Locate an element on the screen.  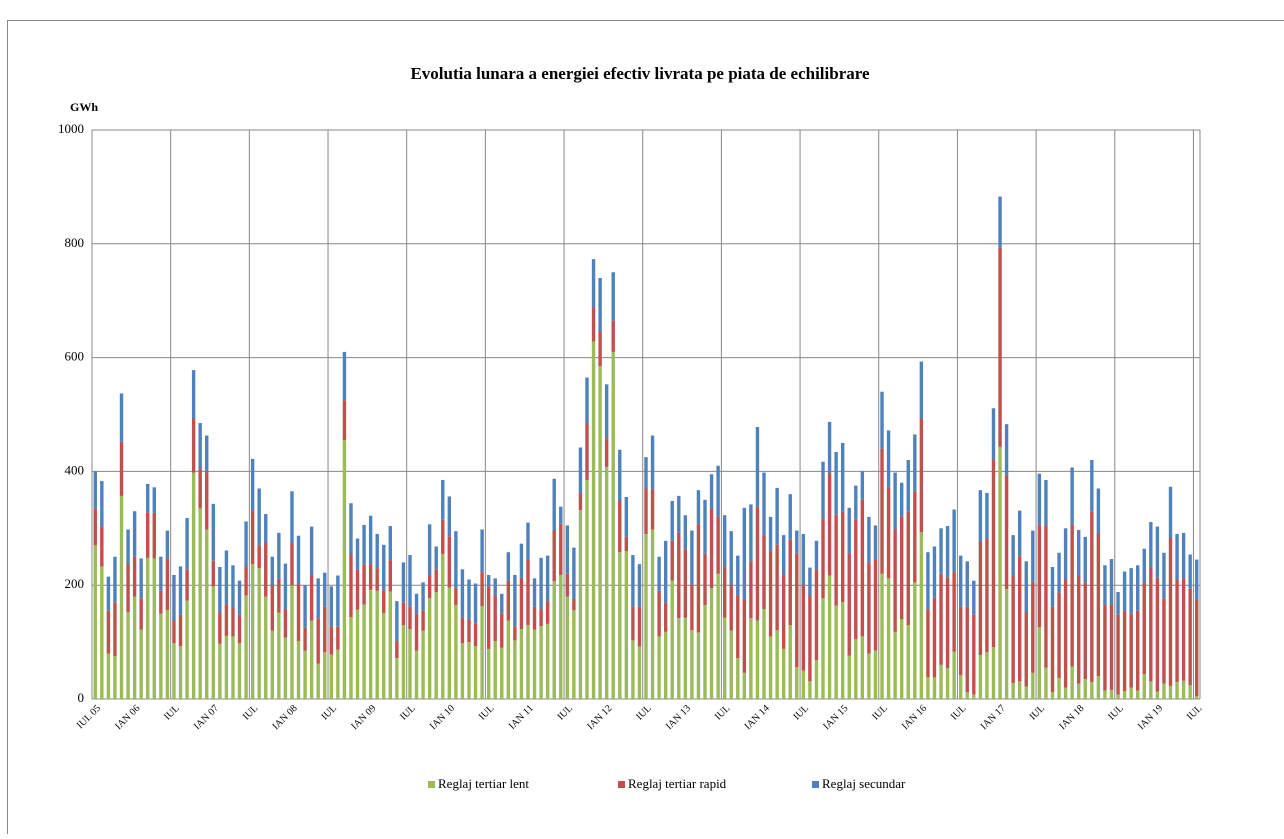
x-tick-label: IAN 18 is located at coordinates (1071, 717).